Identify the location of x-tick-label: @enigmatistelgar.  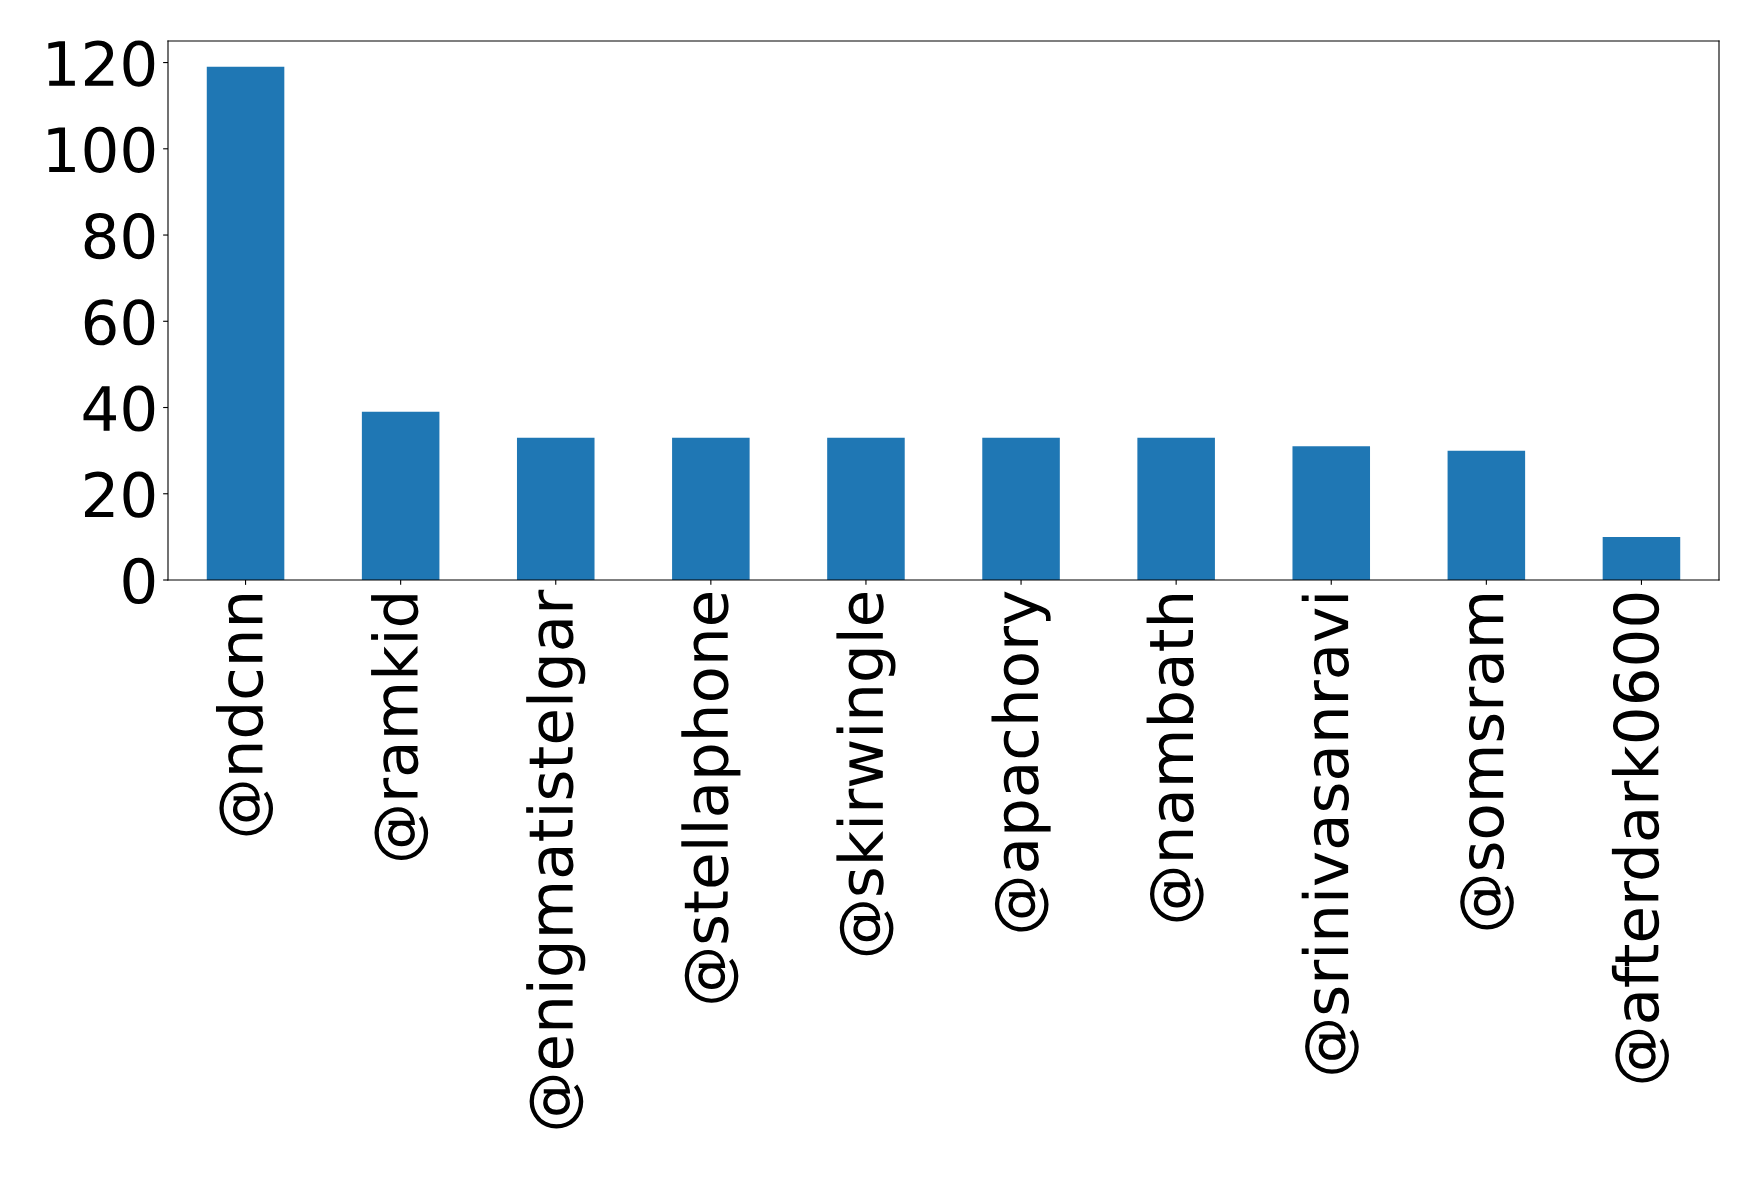
(556, 859).